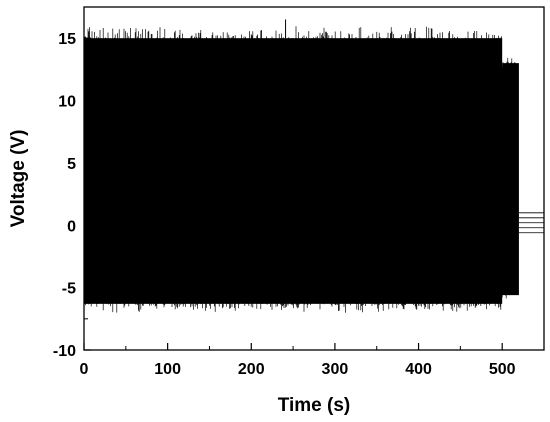 The image size is (550, 422). Describe the element at coordinates (314, 405) in the screenshot. I see `x-axis-label: Time (s)` at that location.